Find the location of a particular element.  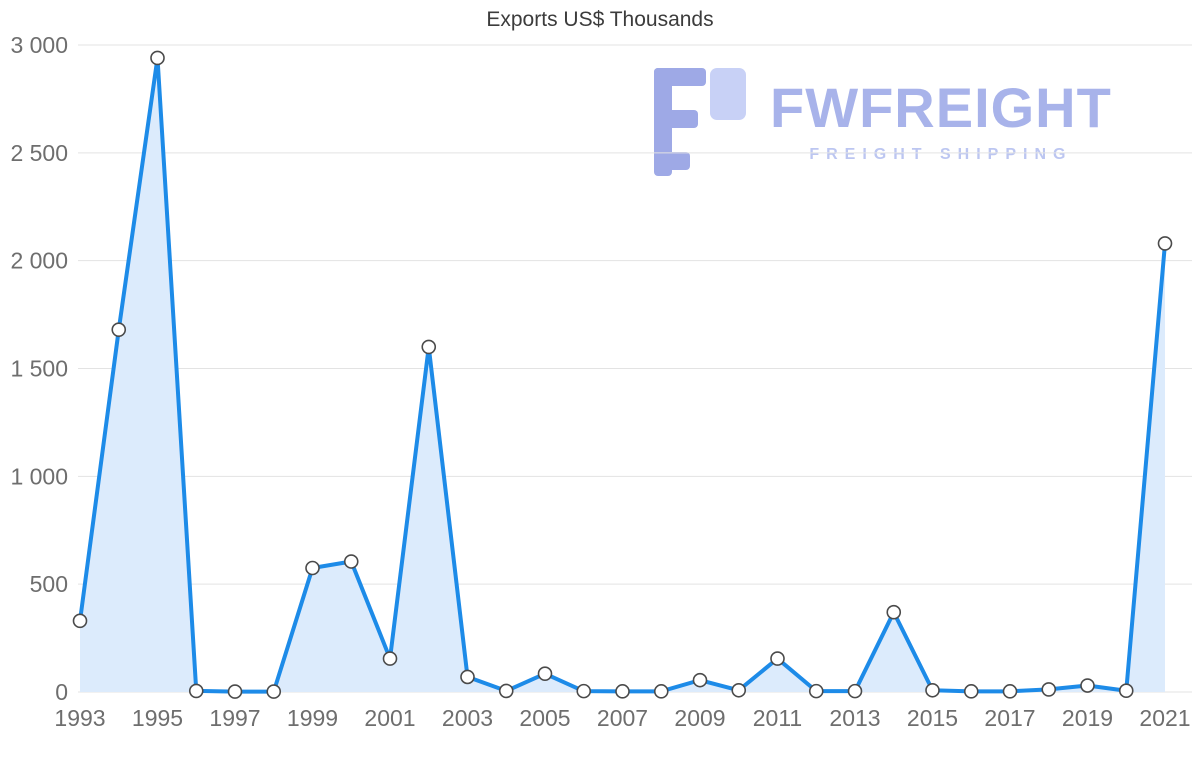

x-axis-tick-label: 1993 is located at coordinates (79, 718).